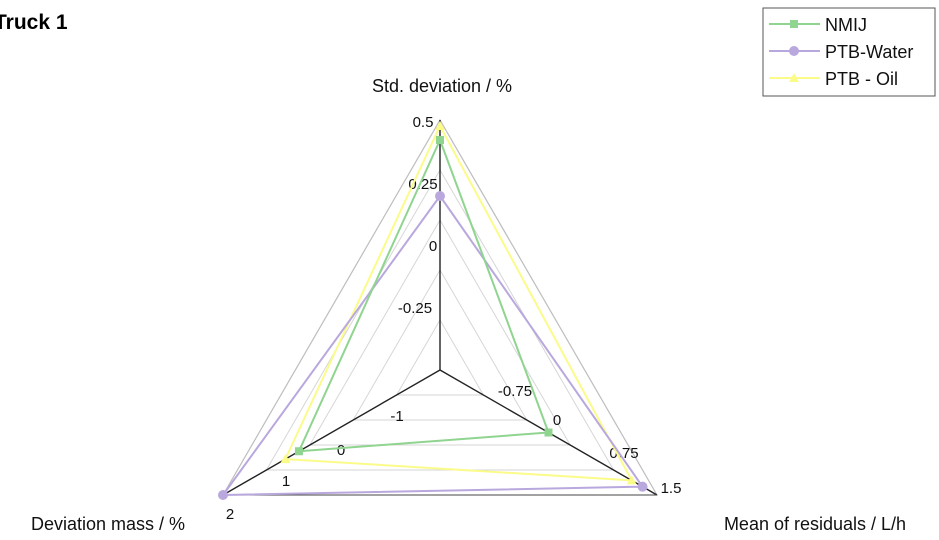  What do you see at coordinates (671, 488) in the screenshot?
I see `tick-label: 1.5` at bounding box center [671, 488].